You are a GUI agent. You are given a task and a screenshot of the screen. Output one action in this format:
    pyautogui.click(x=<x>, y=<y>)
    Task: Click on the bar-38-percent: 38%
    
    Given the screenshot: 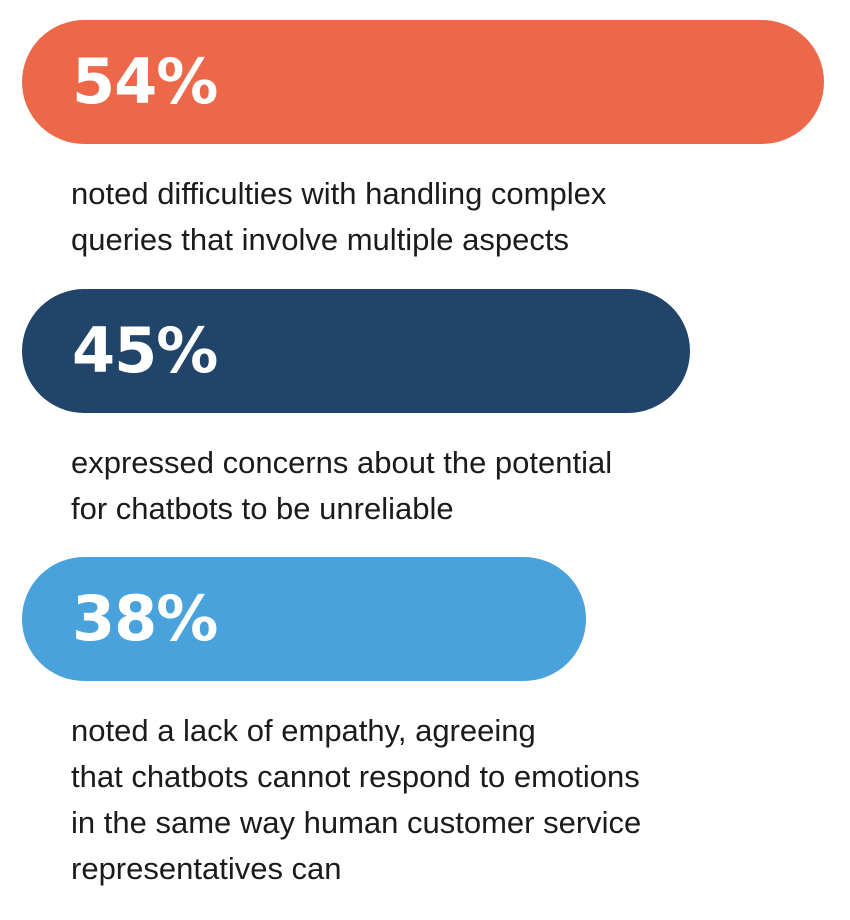 What is the action you would take?
    pyautogui.click(x=304, y=619)
    